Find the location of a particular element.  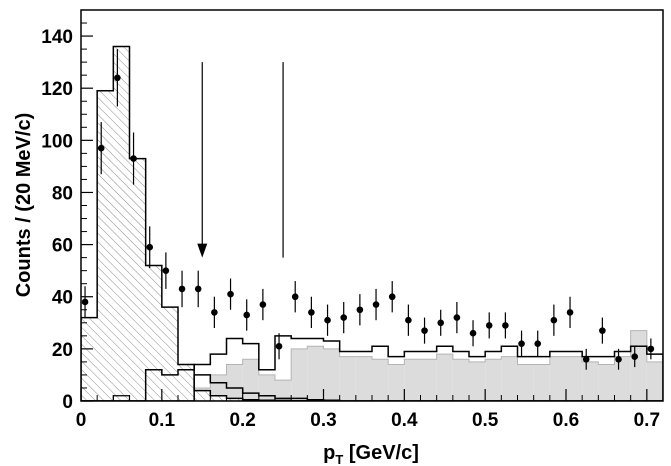

y-tick-label: 40 is located at coordinates (62, 298).